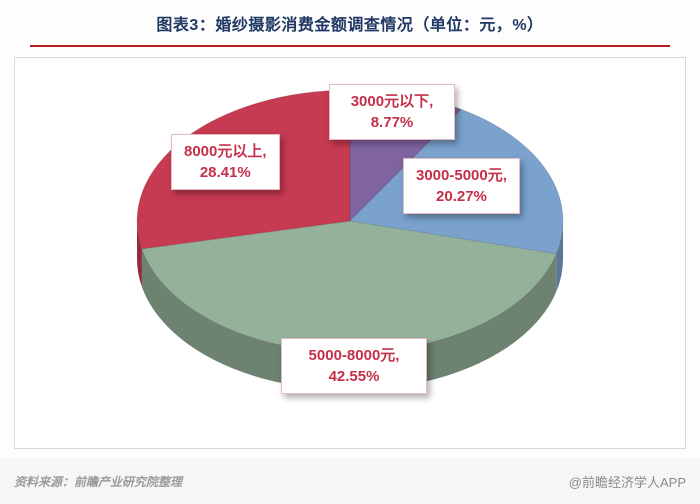  Describe the element at coordinates (350, 46) in the screenshot. I see `title-divider` at that location.